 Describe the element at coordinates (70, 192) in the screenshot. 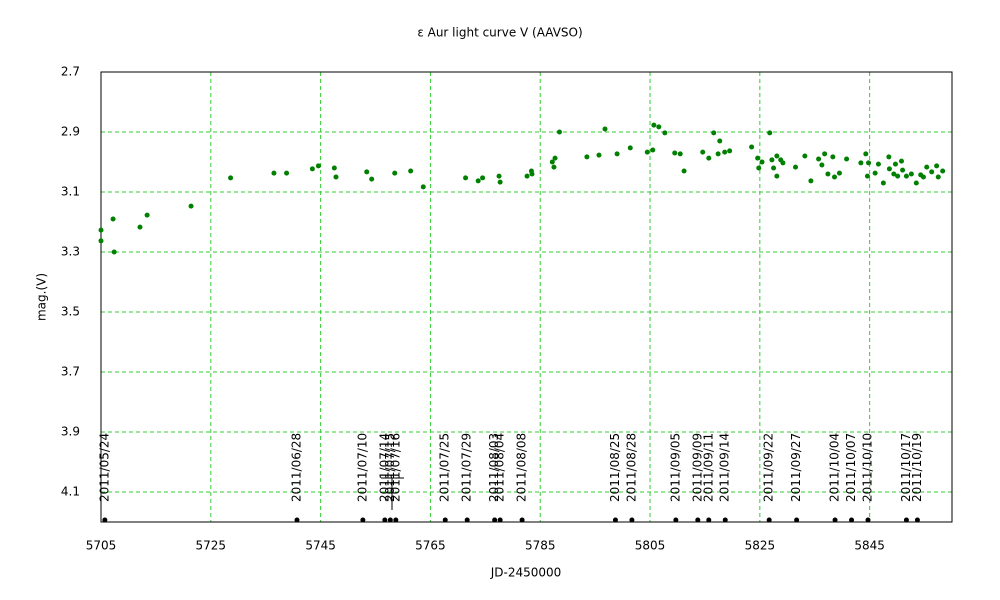

I see `y-tick-label: 3.1` at that location.